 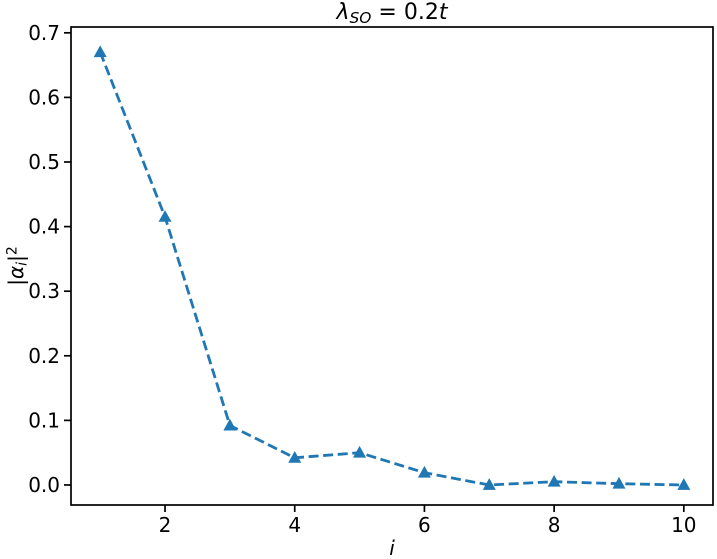 I want to click on y-tick-label: 0.3, so click(x=44, y=291).